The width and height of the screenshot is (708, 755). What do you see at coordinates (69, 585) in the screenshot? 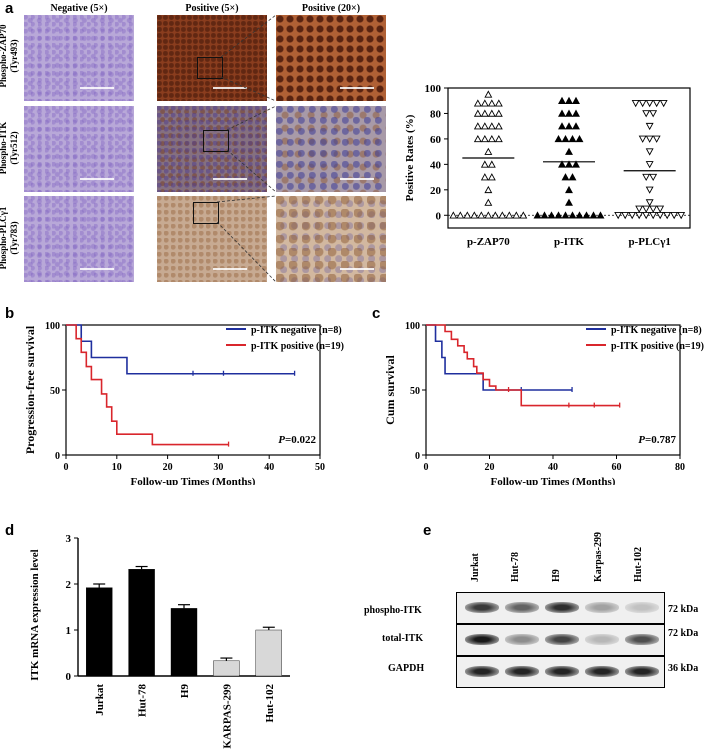
I see `bar-y-tick-label-2: 2` at bounding box center [69, 585].